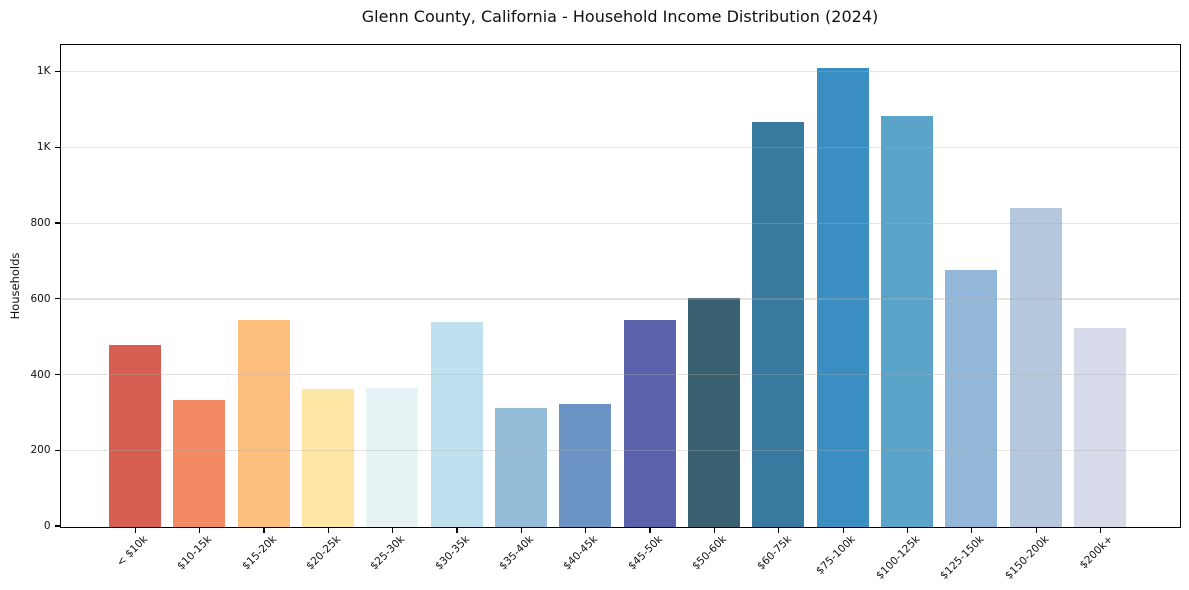 This screenshot has width=1189, height=590. What do you see at coordinates (47, 526) in the screenshot?
I see `y-tick-label: 0` at bounding box center [47, 526].